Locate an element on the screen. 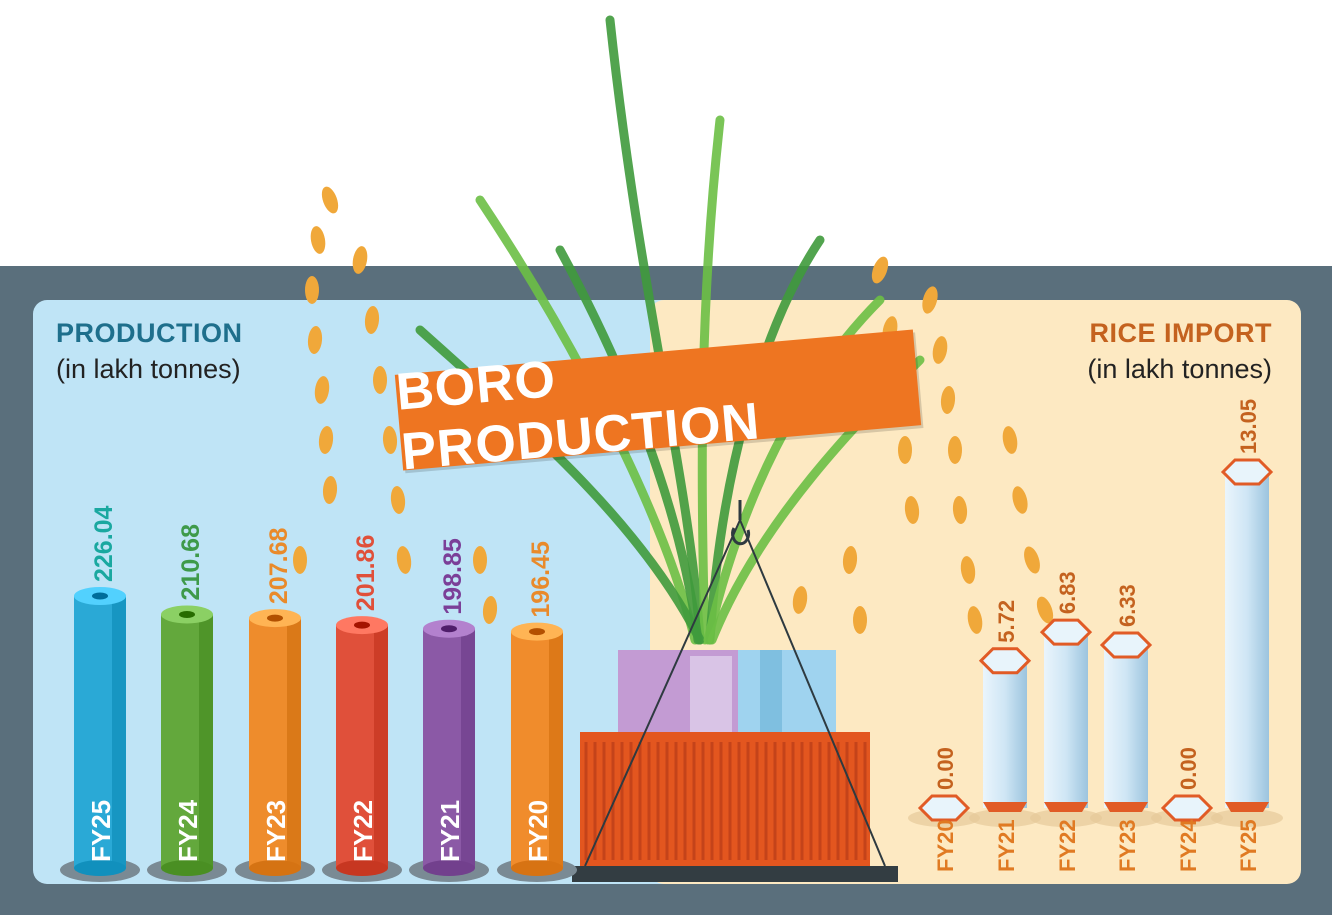 This screenshot has height=920, width=1332. value-label: 196.45 is located at coordinates (541, 579).